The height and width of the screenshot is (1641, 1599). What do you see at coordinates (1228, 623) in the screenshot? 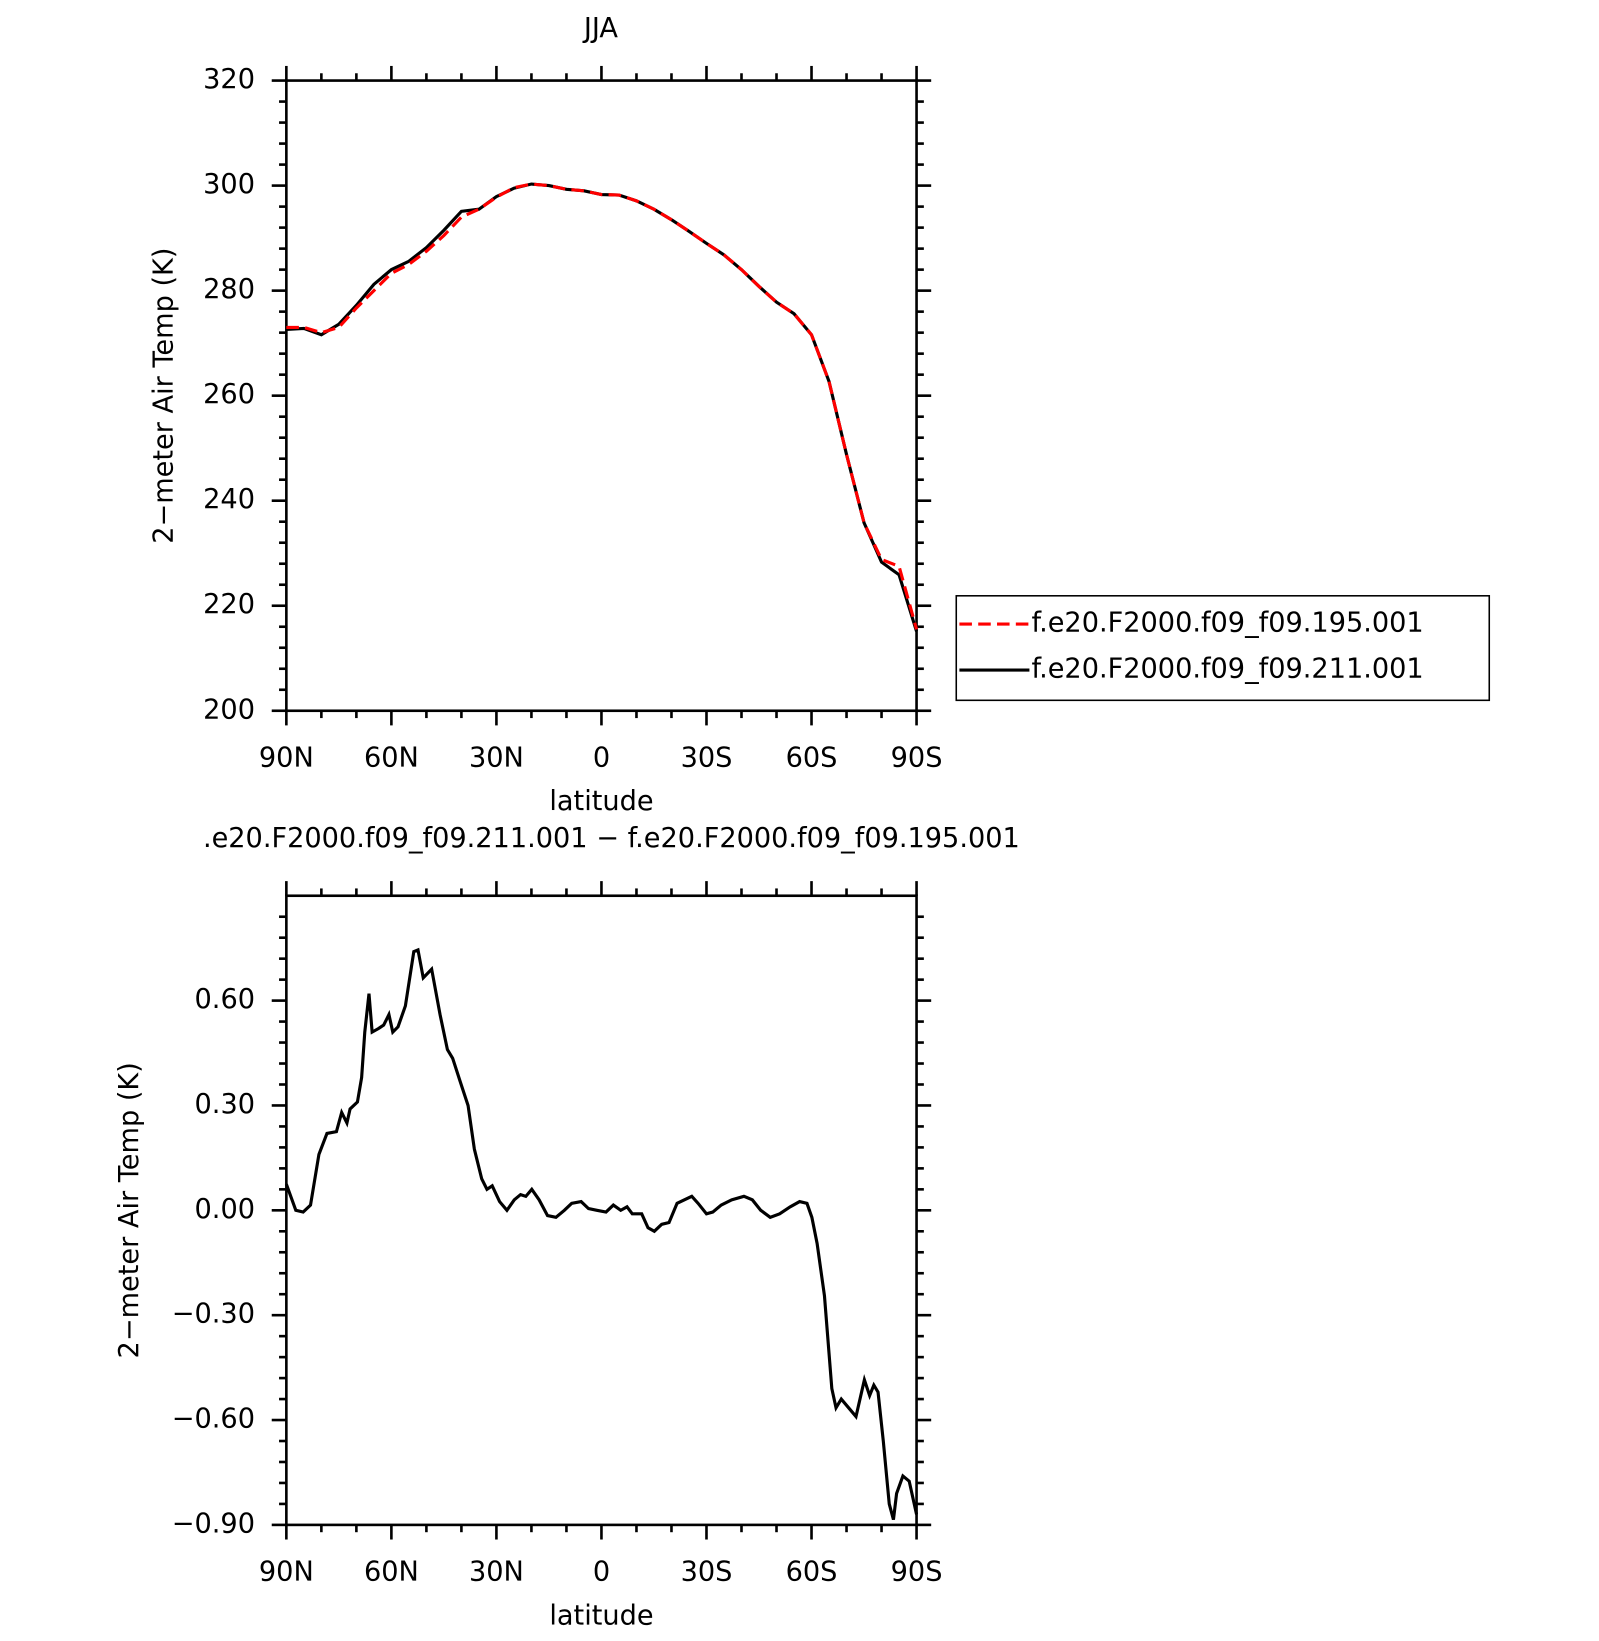
I see `legend-label: f.e20.F2000.f09_f09.195.001` at bounding box center [1228, 623].